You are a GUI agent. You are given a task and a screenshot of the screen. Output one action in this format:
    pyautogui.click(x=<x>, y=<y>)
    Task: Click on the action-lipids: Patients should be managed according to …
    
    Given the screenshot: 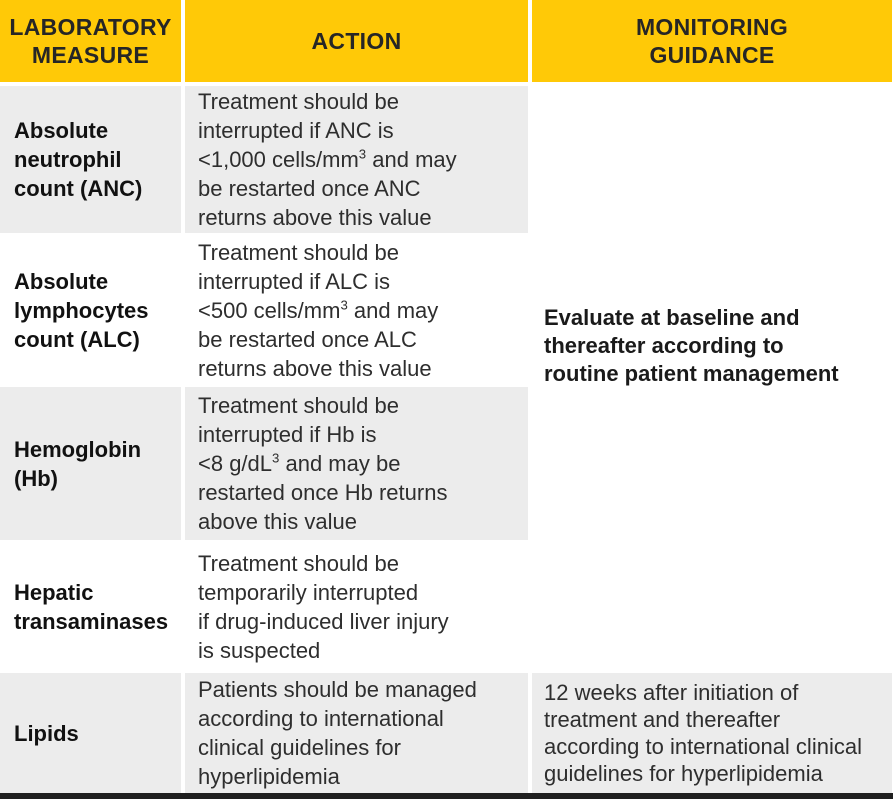 What is the action you would take?
    pyautogui.click(x=356, y=733)
    